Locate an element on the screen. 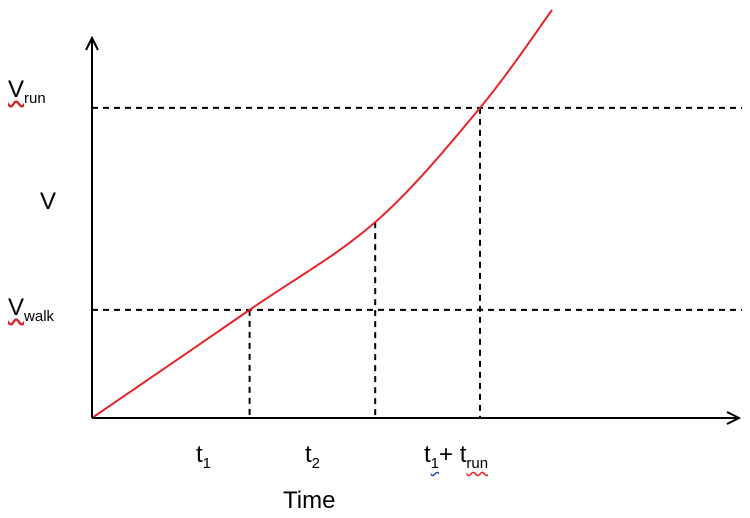  y-axis-arrow is located at coordinates (92, 43).